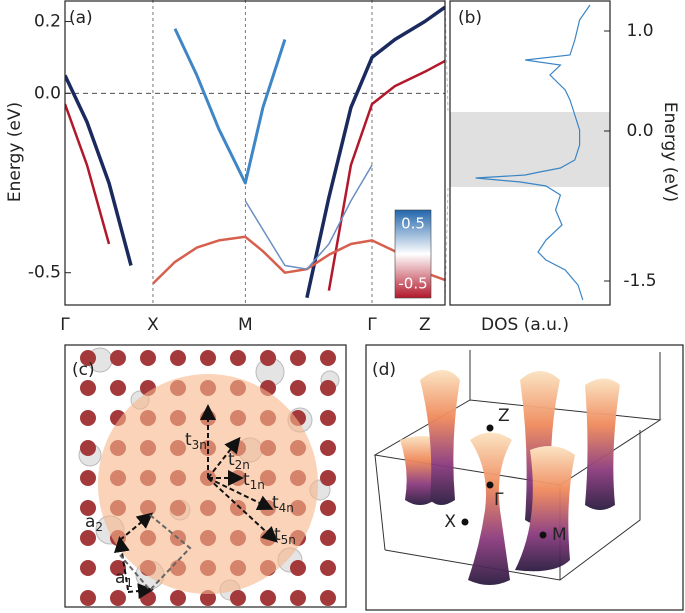 This screenshot has width=685, height=613. I want to click on vector-label: t3n, so click(196, 441).